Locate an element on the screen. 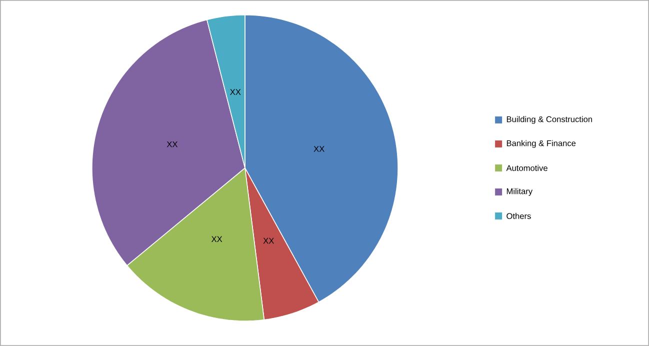 This screenshot has width=649, height=346. legend-label: Automotive is located at coordinates (527, 168).